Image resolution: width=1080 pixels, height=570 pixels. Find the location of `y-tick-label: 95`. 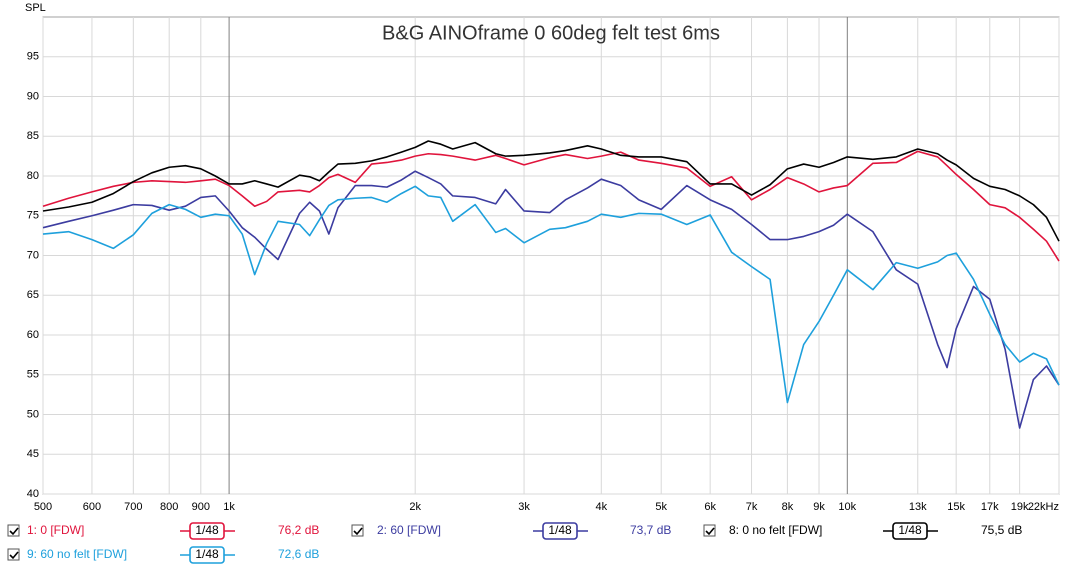

y-tick-label: 95 is located at coordinates (33, 57).